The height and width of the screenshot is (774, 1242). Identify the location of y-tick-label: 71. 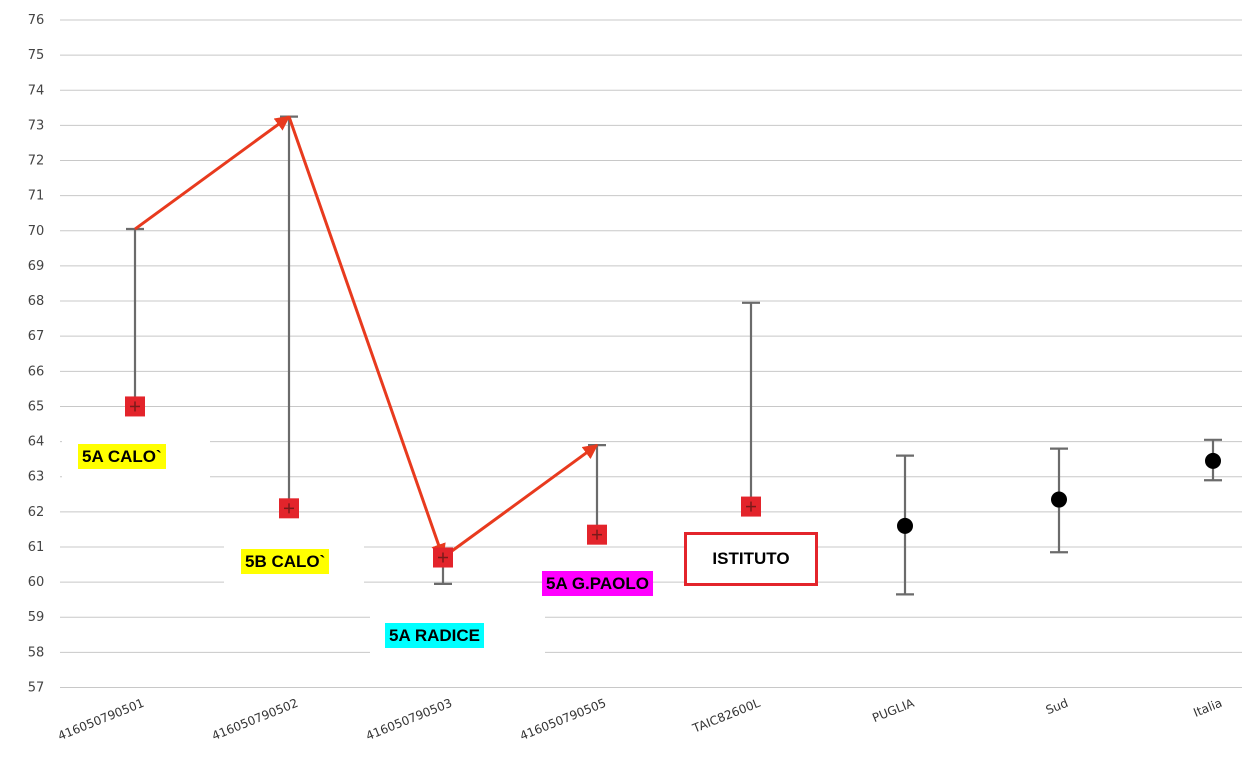
(36, 196).